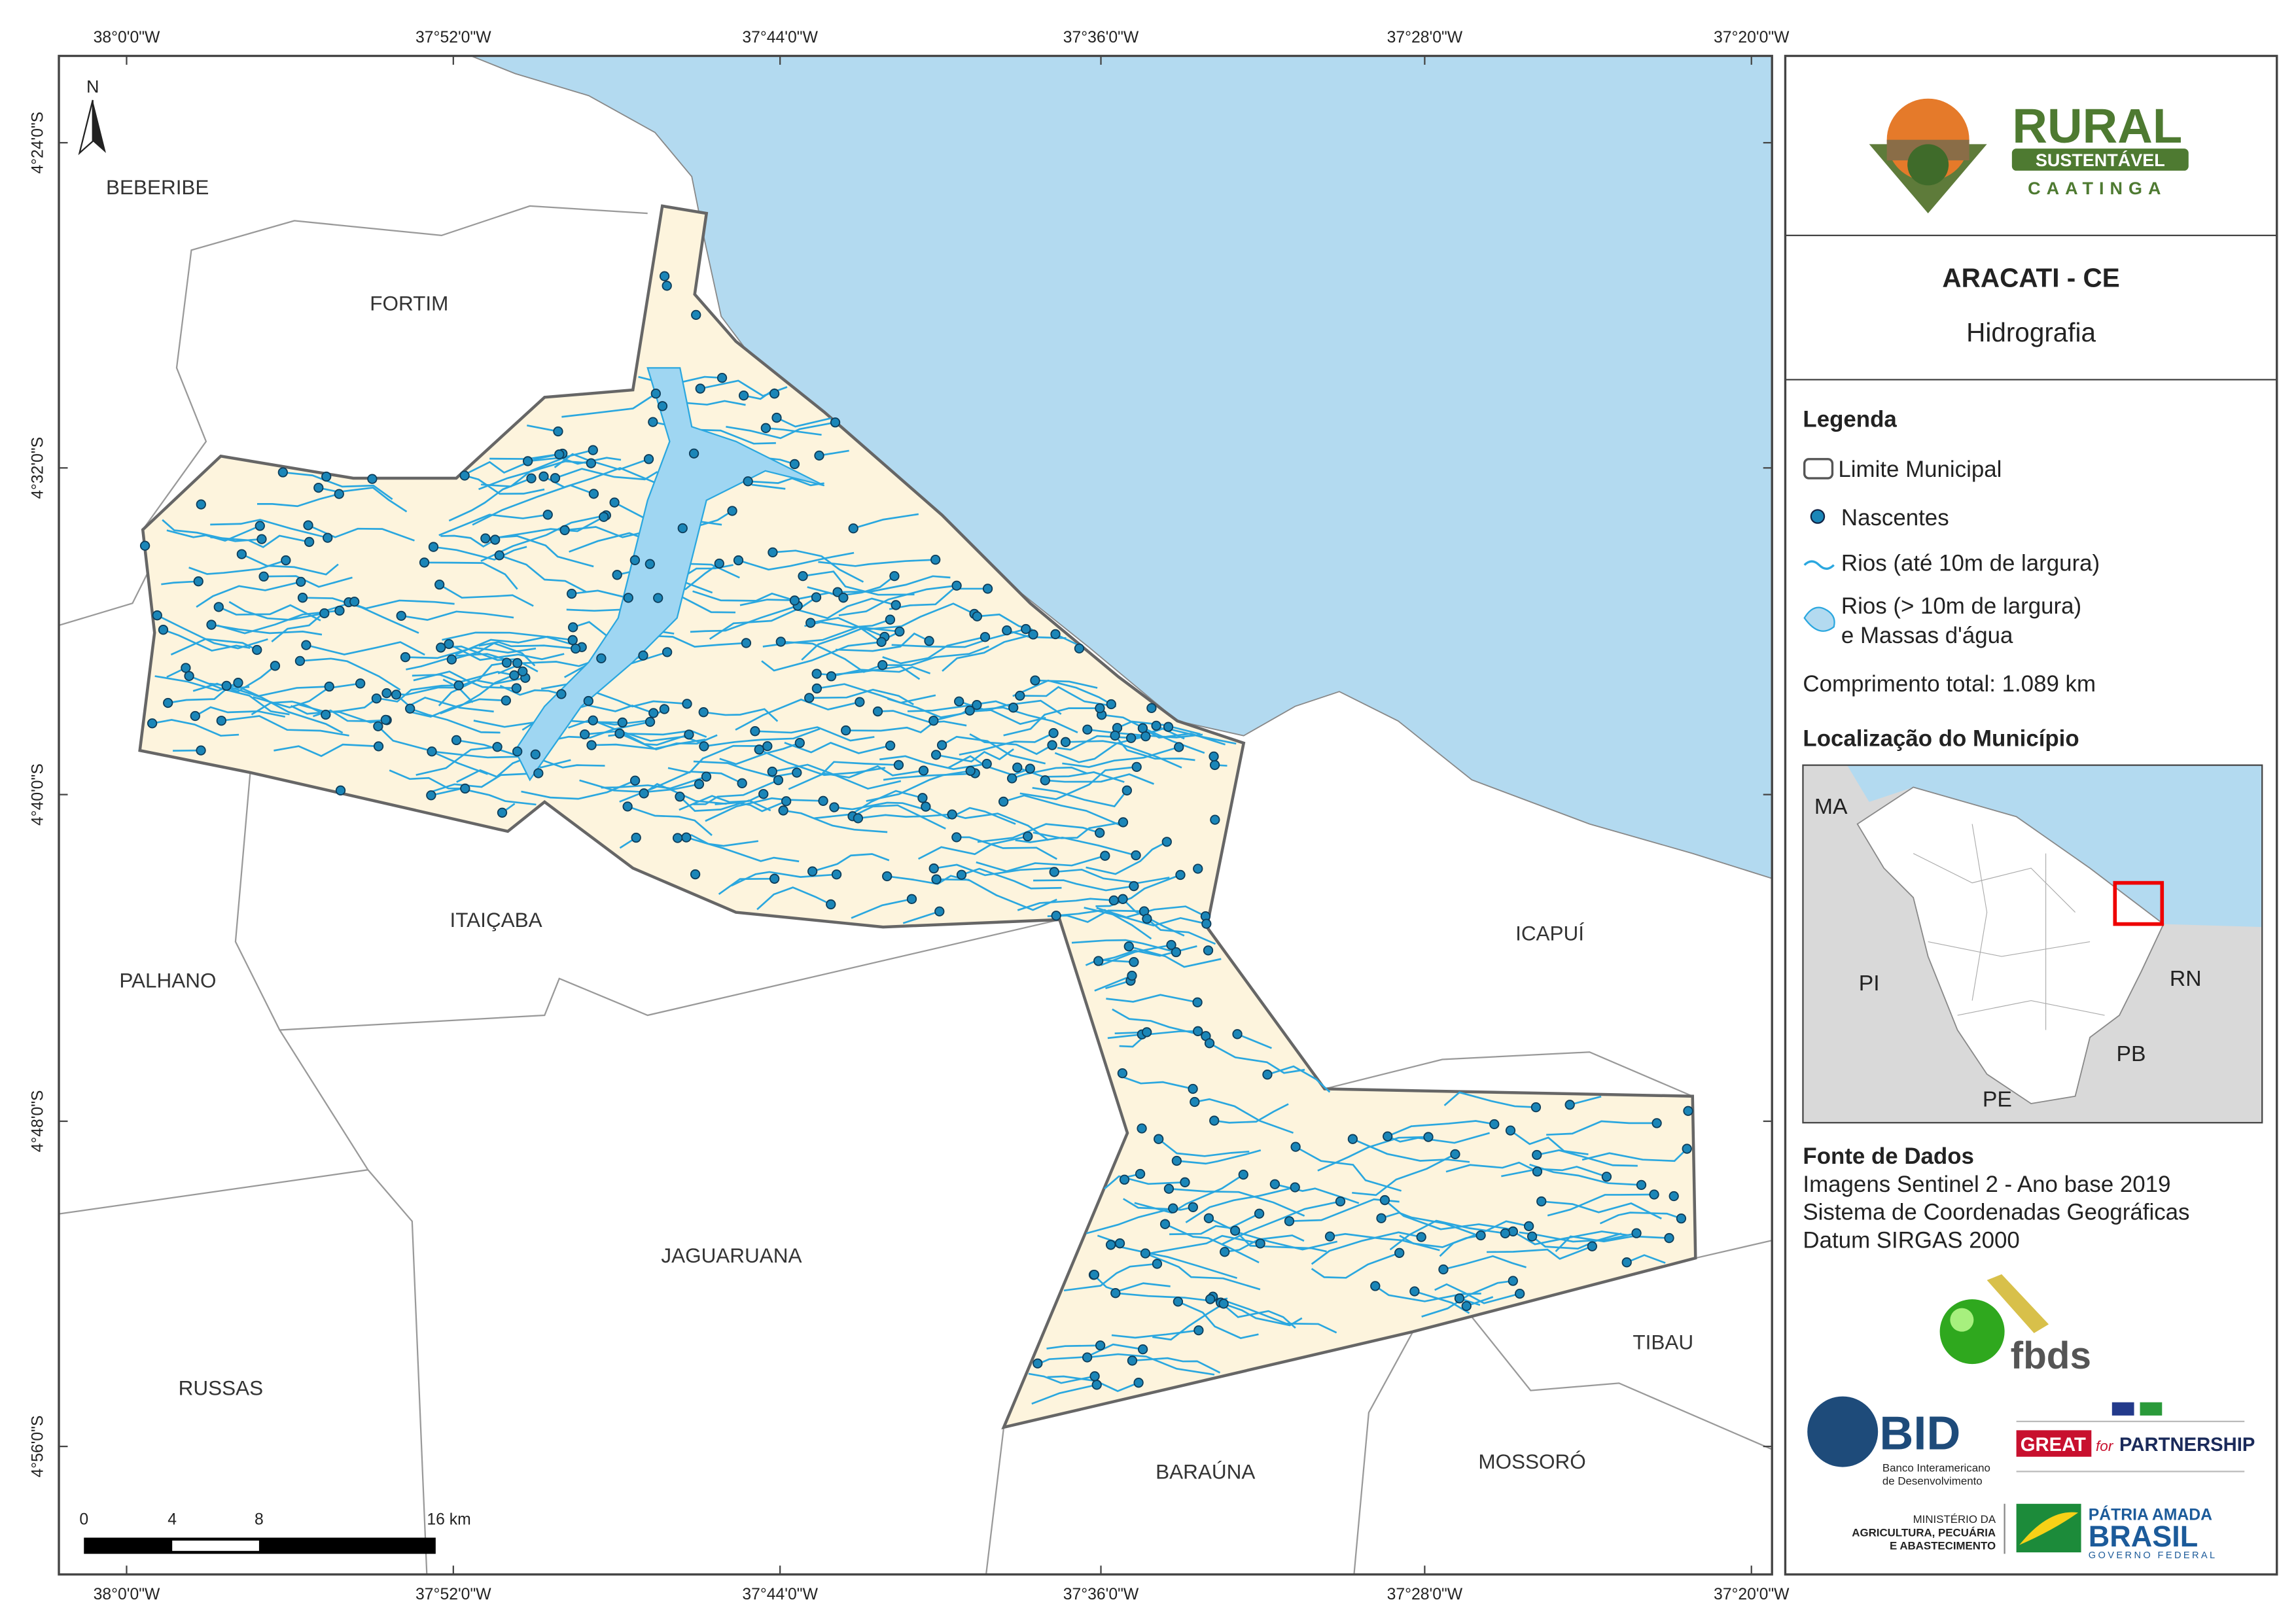 This screenshot has width=2296, height=1623. I want to click on place-label: JAGUARUANA, so click(732, 1256).